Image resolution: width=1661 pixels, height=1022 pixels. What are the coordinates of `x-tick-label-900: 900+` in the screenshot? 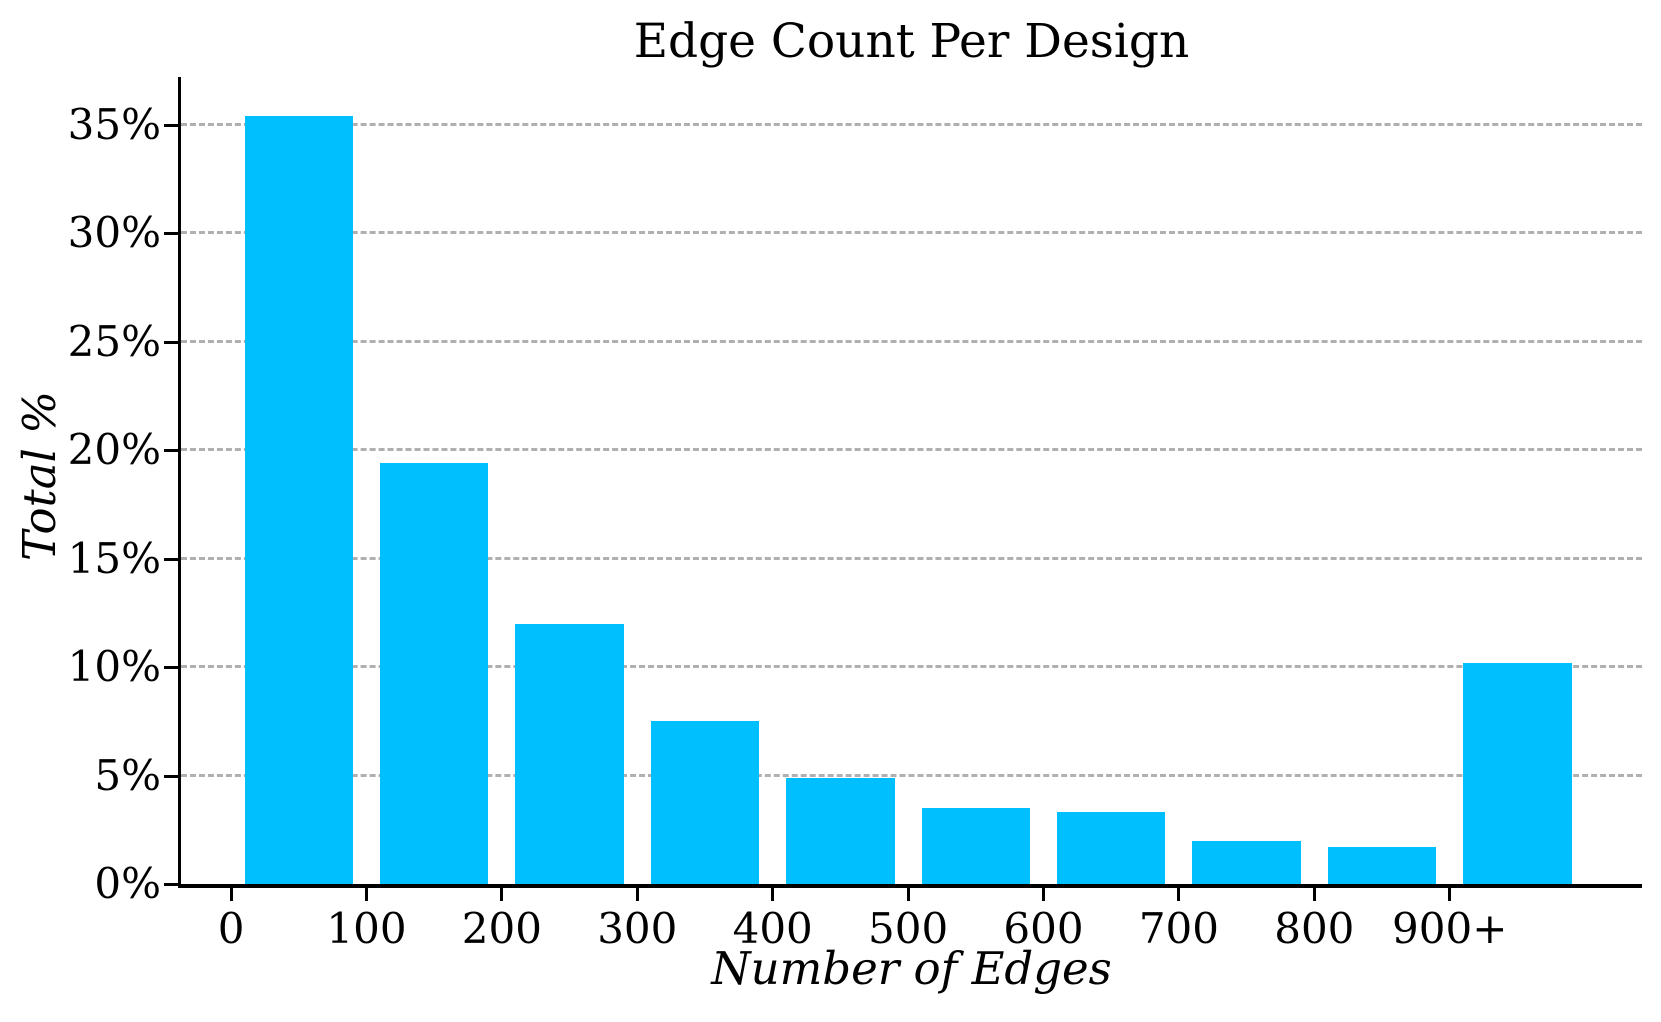 It's located at (1450, 928).